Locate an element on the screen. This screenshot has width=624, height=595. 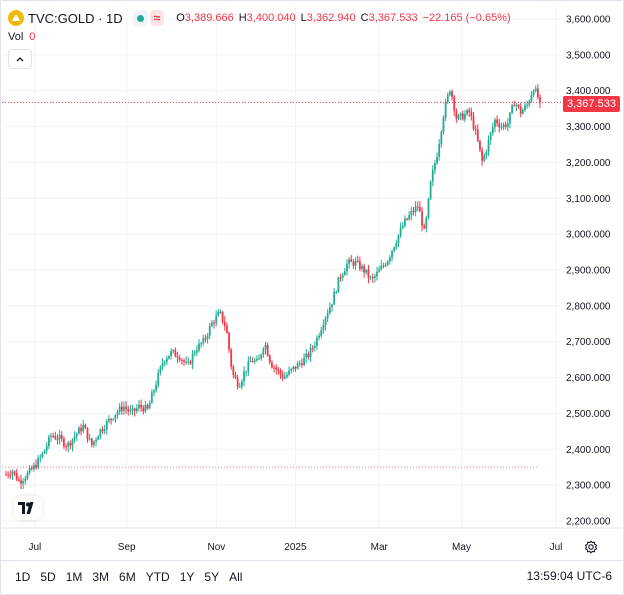
range-1m-button: 1M is located at coordinates (74, 577).